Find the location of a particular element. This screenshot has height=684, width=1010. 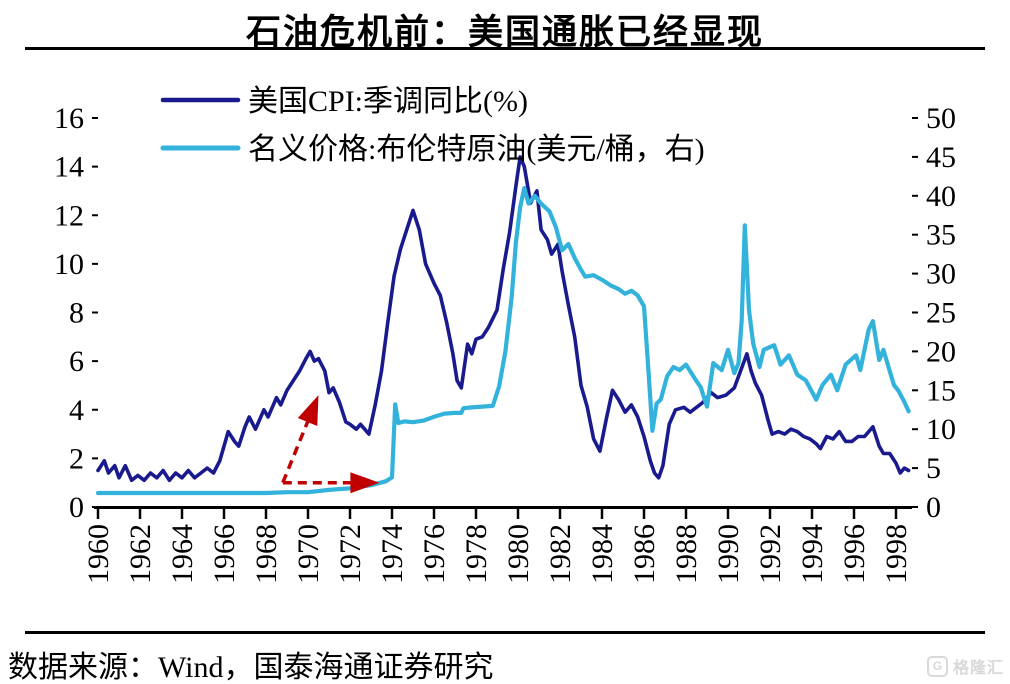

y-right-tick-label: 45 is located at coordinates (941, 157).